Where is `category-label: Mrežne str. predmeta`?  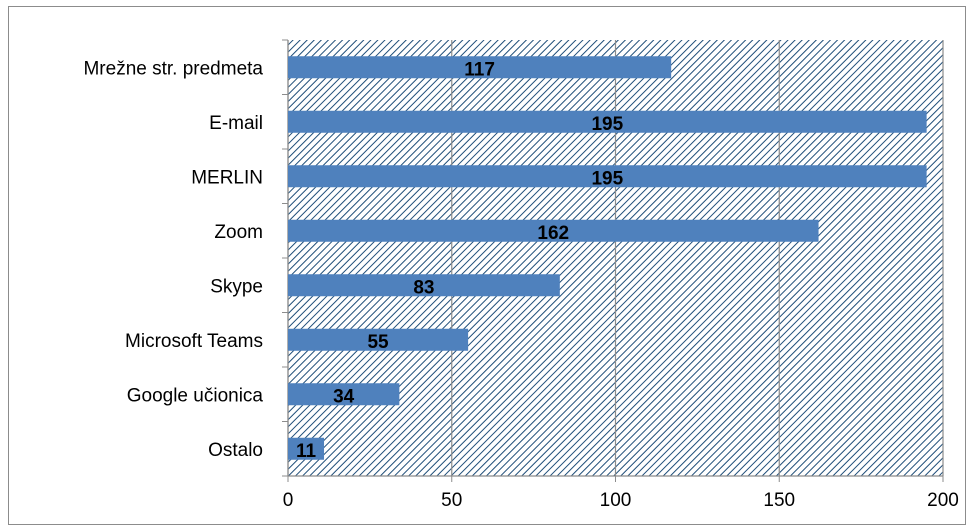
category-label: Mrežne str. predmeta is located at coordinates (173, 68).